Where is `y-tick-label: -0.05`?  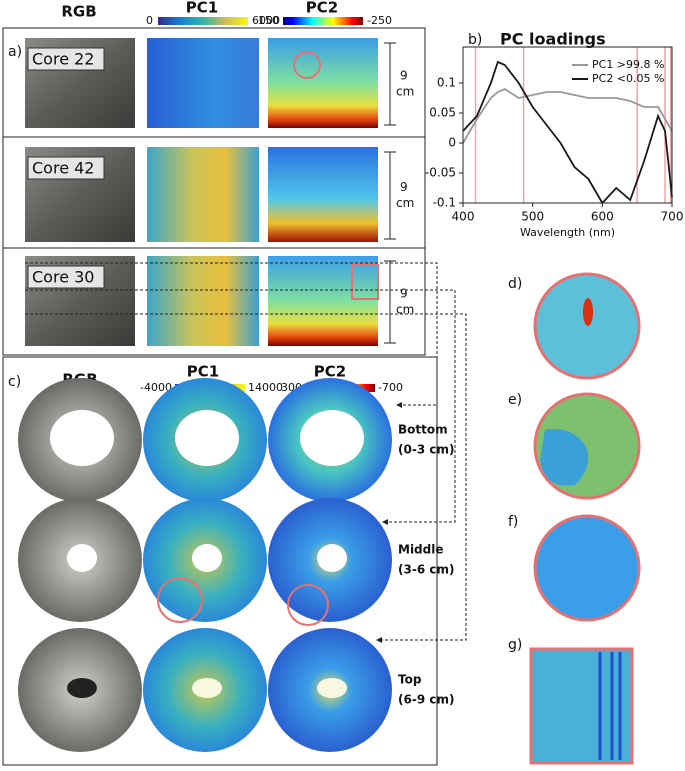
y-tick-label: -0.05 is located at coordinates (440, 173).